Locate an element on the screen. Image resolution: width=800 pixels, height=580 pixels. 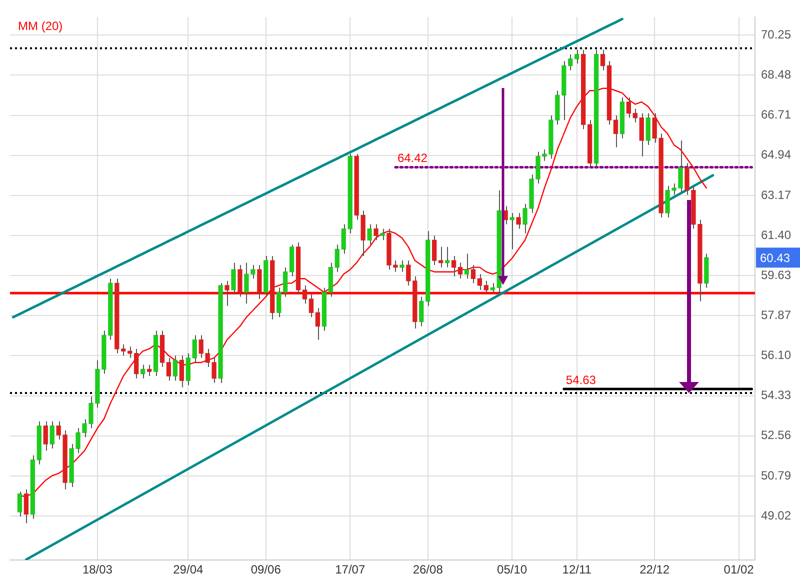
x-tick-label: 29/04 is located at coordinates (188, 569).